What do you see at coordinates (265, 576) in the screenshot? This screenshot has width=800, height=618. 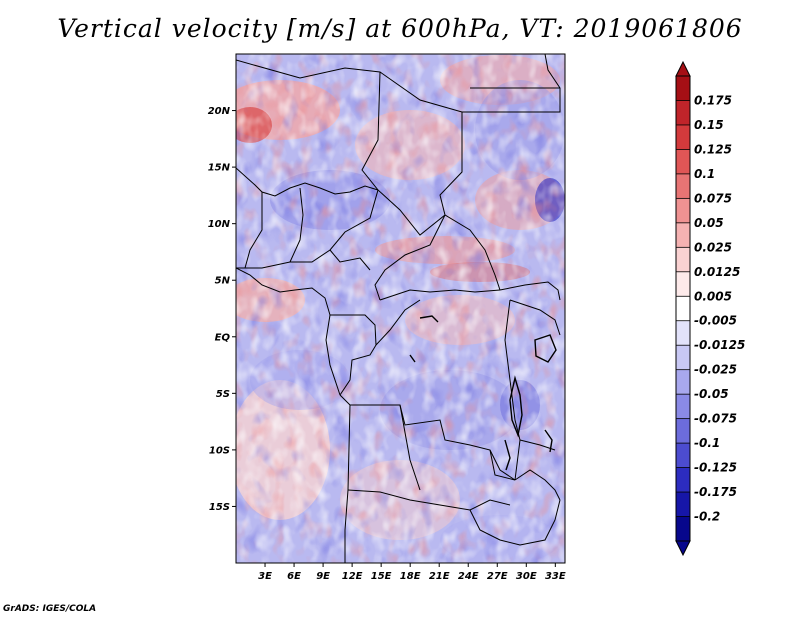 I see `lon-tick-label: 3E` at bounding box center [265, 576].